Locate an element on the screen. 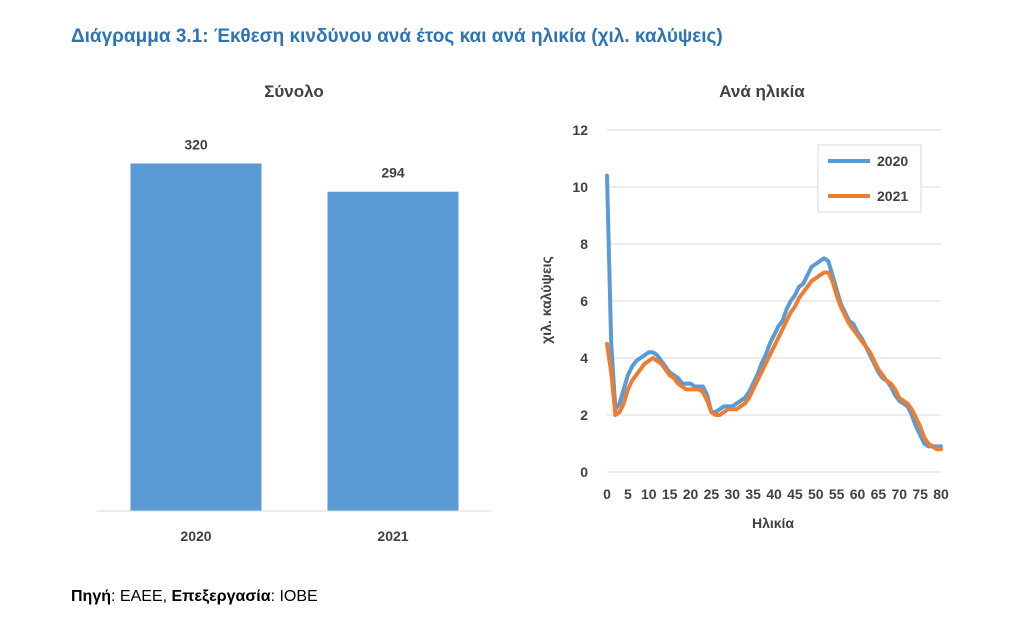 The width and height of the screenshot is (1024, 623). bar-category-labels: 2020 2021 is located at coordinates (294, 536).